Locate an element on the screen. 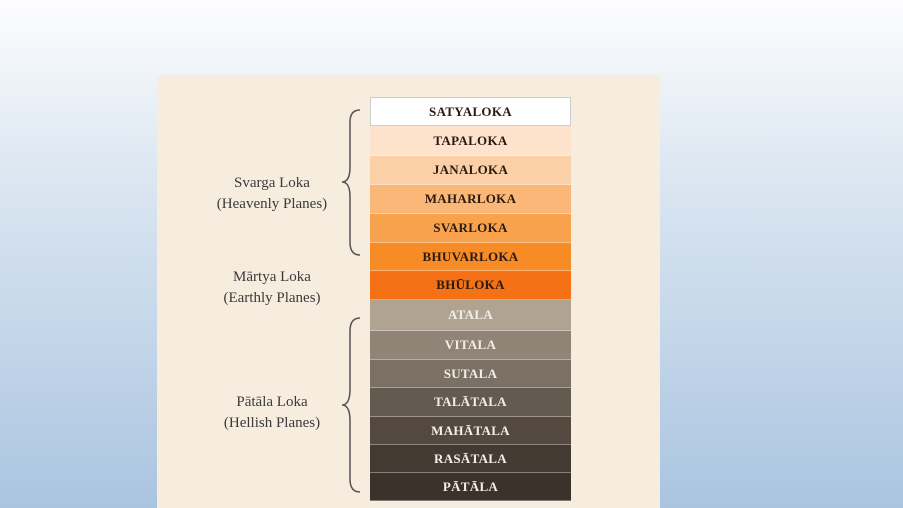 The image size is (903, 508). layer: MAHARLOKA is located at coordinates (470, 199).